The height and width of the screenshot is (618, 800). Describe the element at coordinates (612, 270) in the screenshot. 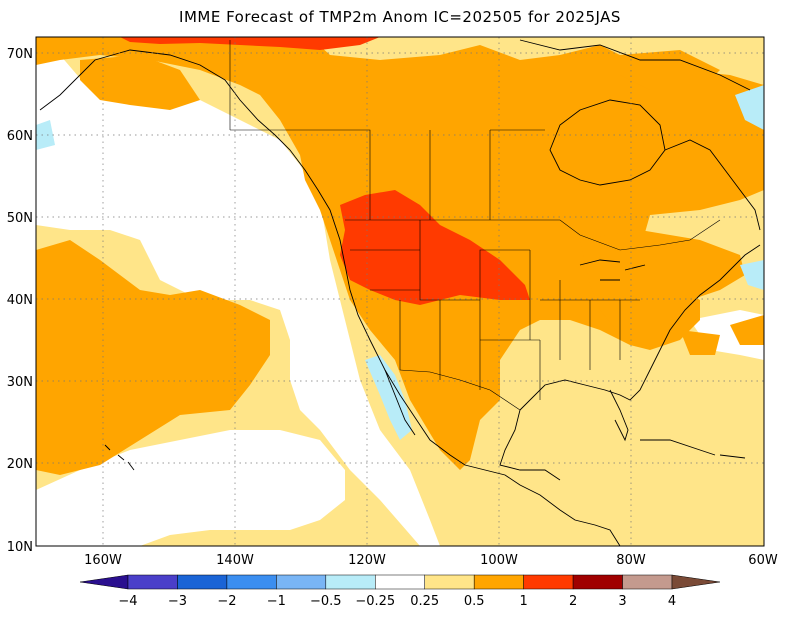

I see `great-lakes` at that location.